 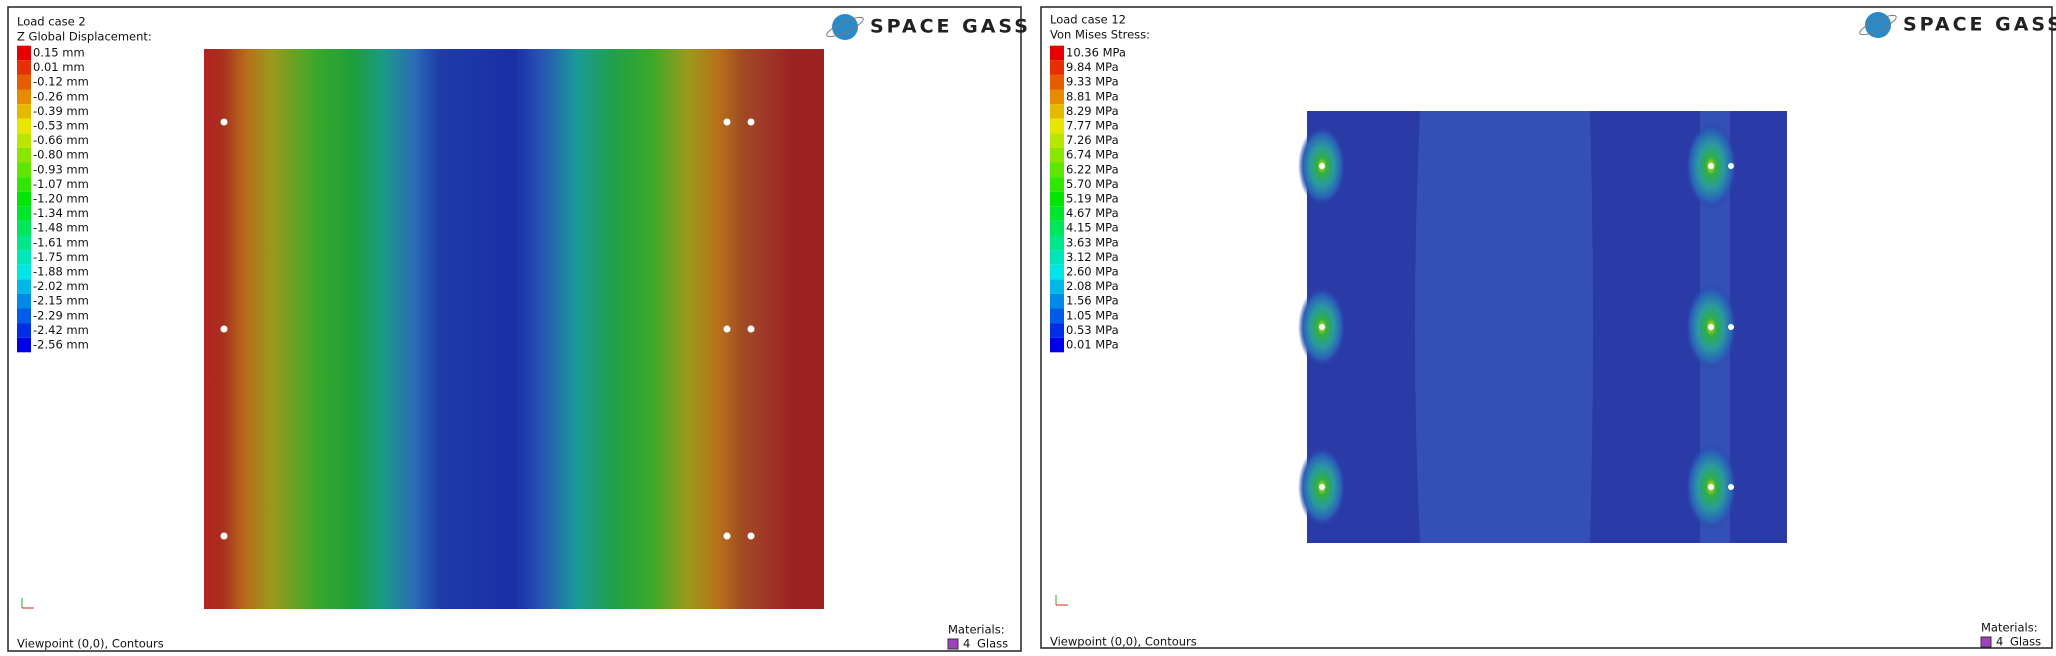 What do you see at coordinates (1092, 228) in the screenshot?
I see `legend-label: 4.15 MPa` at bounding box center [1092, 228].